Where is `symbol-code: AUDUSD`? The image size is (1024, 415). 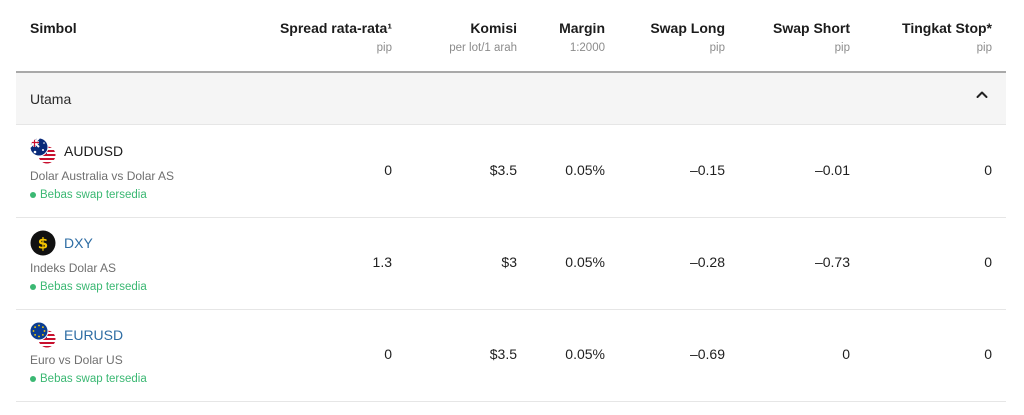 symbol-code: AUDUSD is located at coordinates (94, 151).